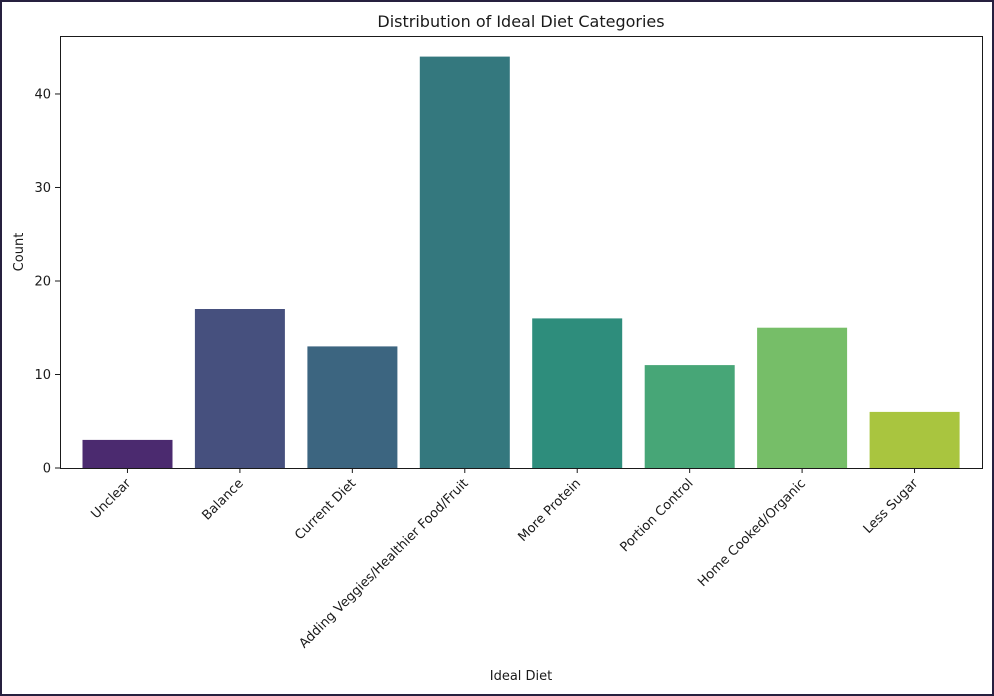 The width and height of the screenshot is (994, 696). Describe the element at coordinates (42, 281) in the screenshot. I see `y-tick-label-2: 20` at that location.